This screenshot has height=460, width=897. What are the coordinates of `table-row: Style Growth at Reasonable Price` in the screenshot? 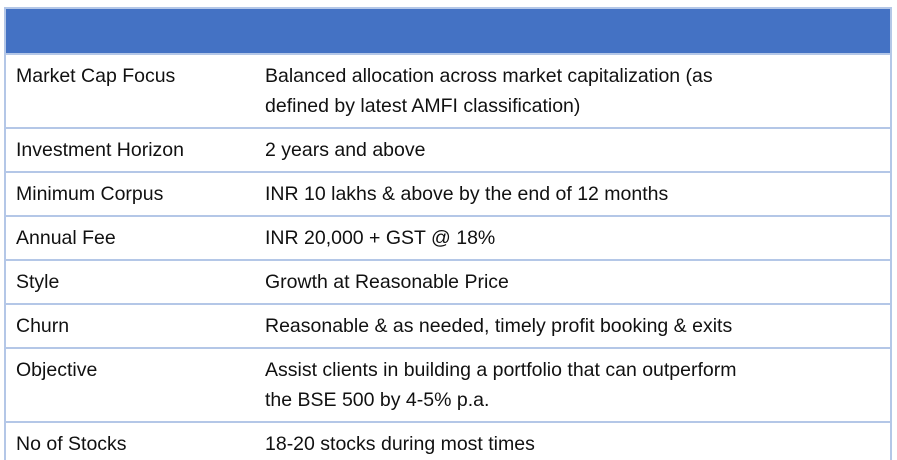 It's located at (448, 281).